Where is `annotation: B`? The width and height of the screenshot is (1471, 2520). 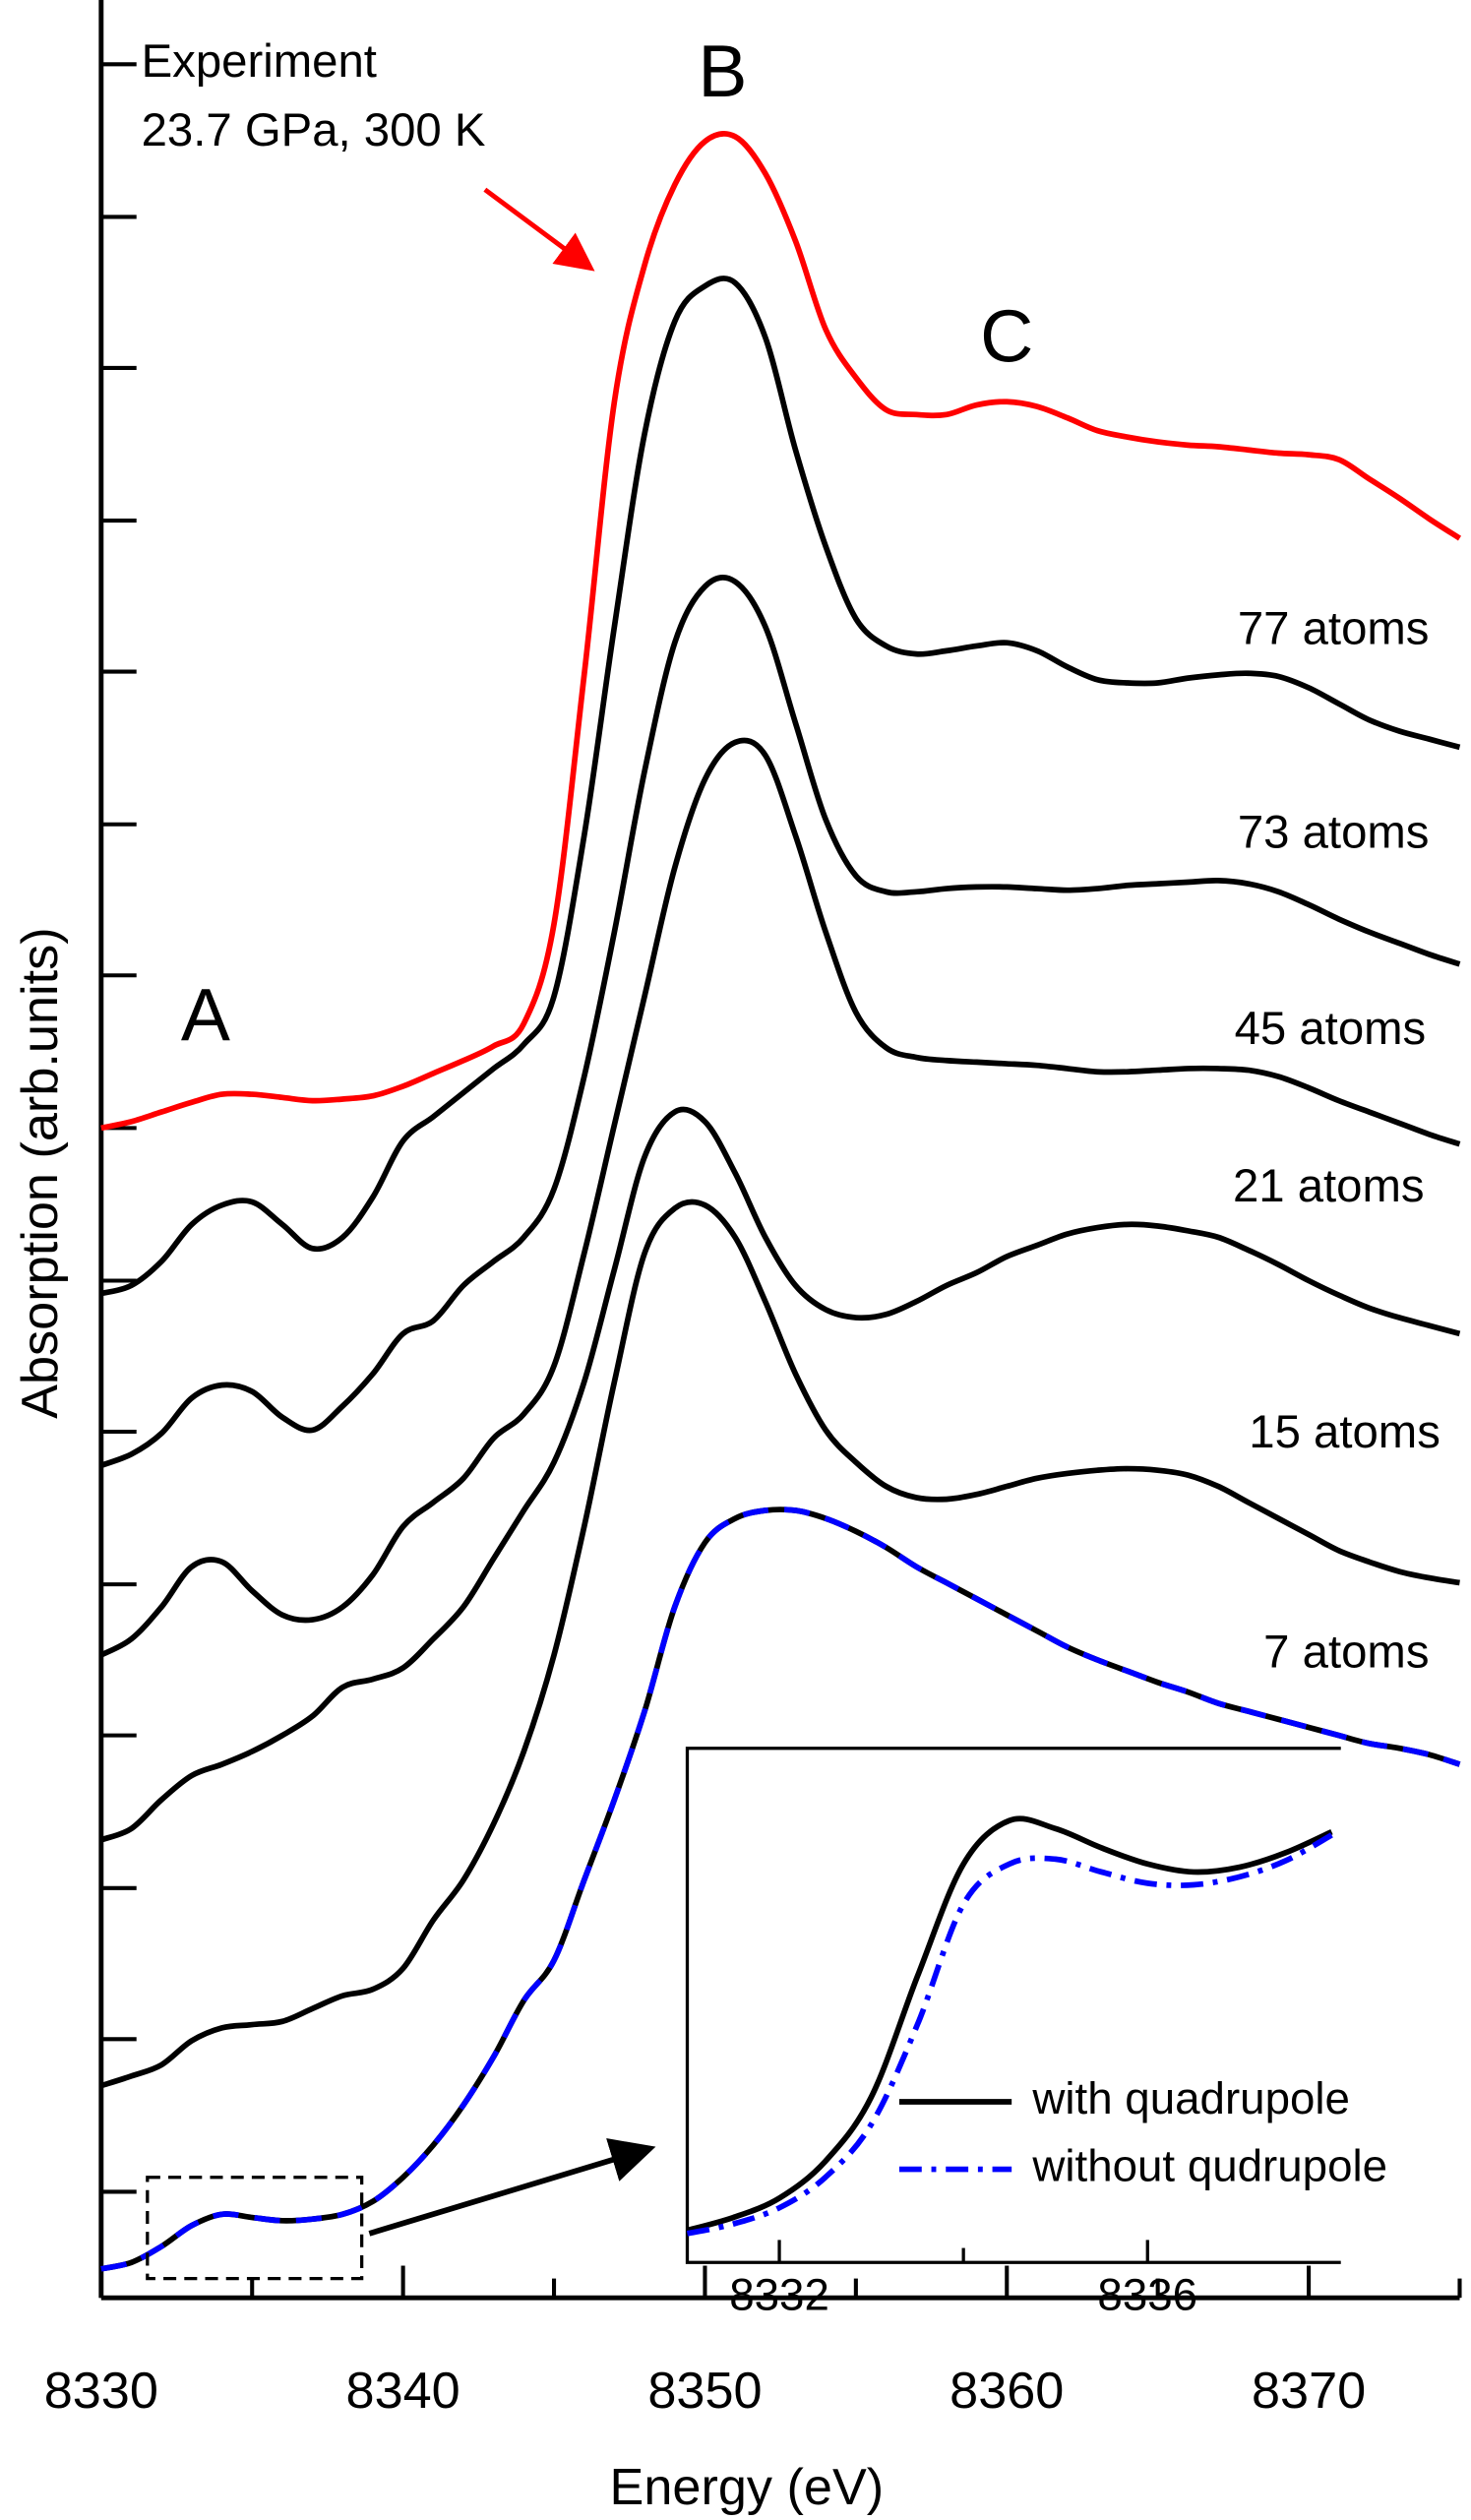
annotation: B is located at coordinates (723, 71).